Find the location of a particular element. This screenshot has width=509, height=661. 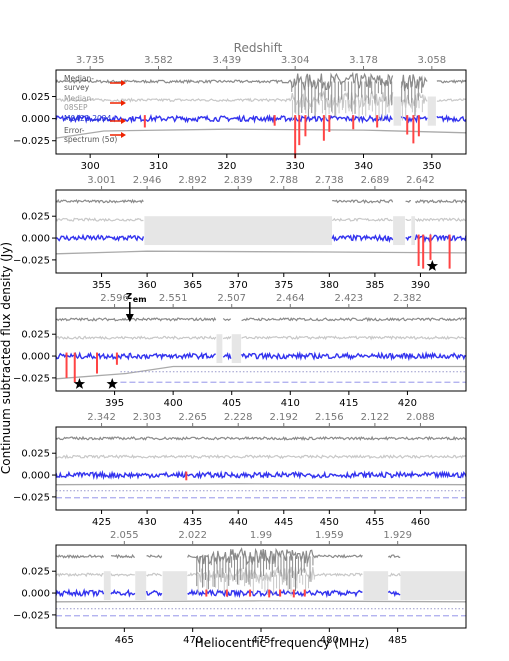

x-tick-label: 340 is located at coordinates (363, 166).